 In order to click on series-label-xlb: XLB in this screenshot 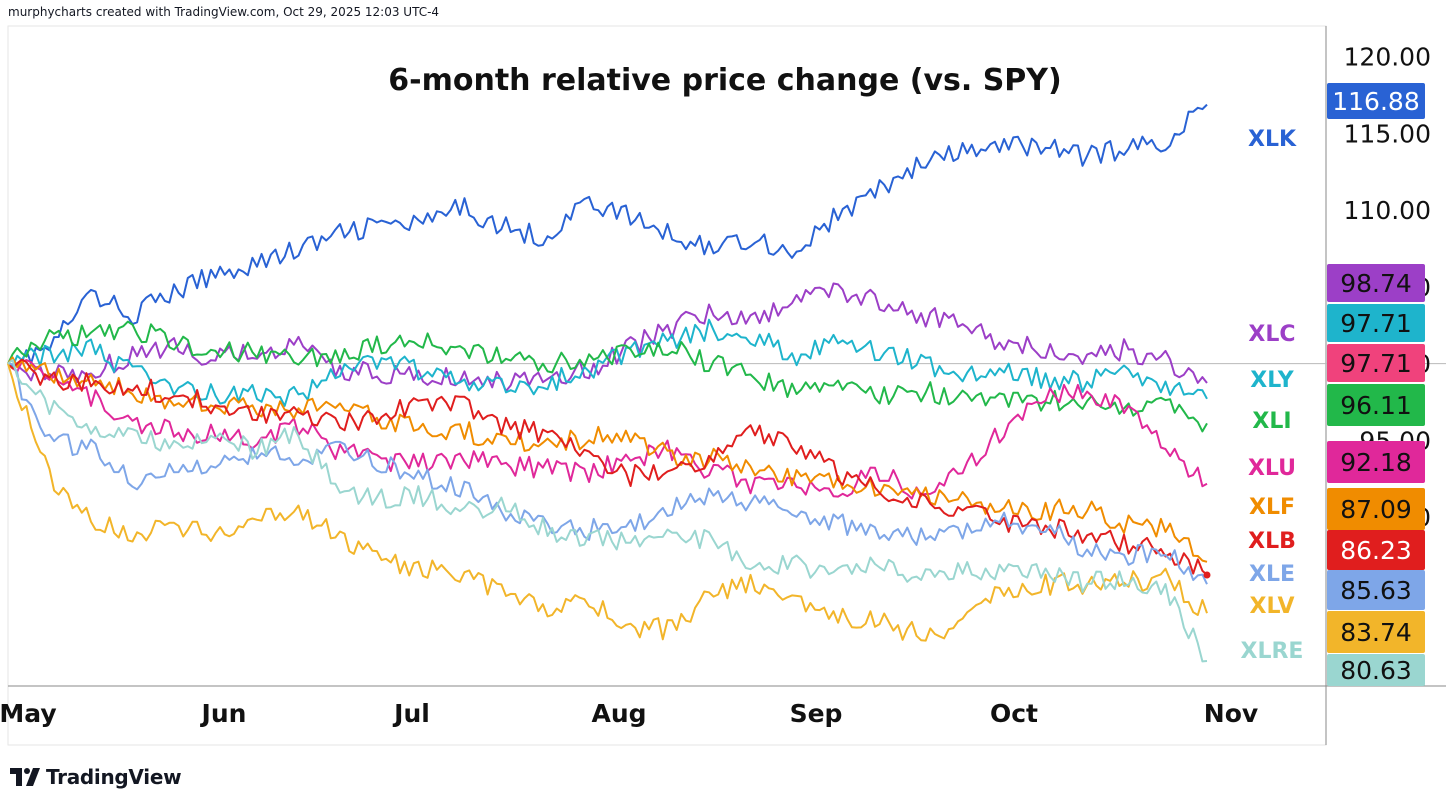, I will do `click(1272, 541)`.